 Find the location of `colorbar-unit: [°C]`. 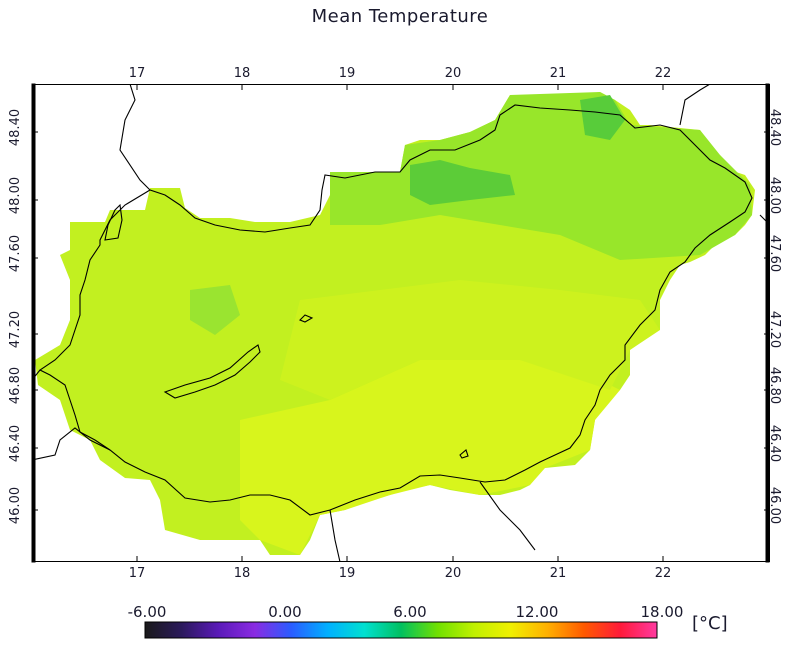

colorbar-unit: [°C] is located at coordinates (710, 623).